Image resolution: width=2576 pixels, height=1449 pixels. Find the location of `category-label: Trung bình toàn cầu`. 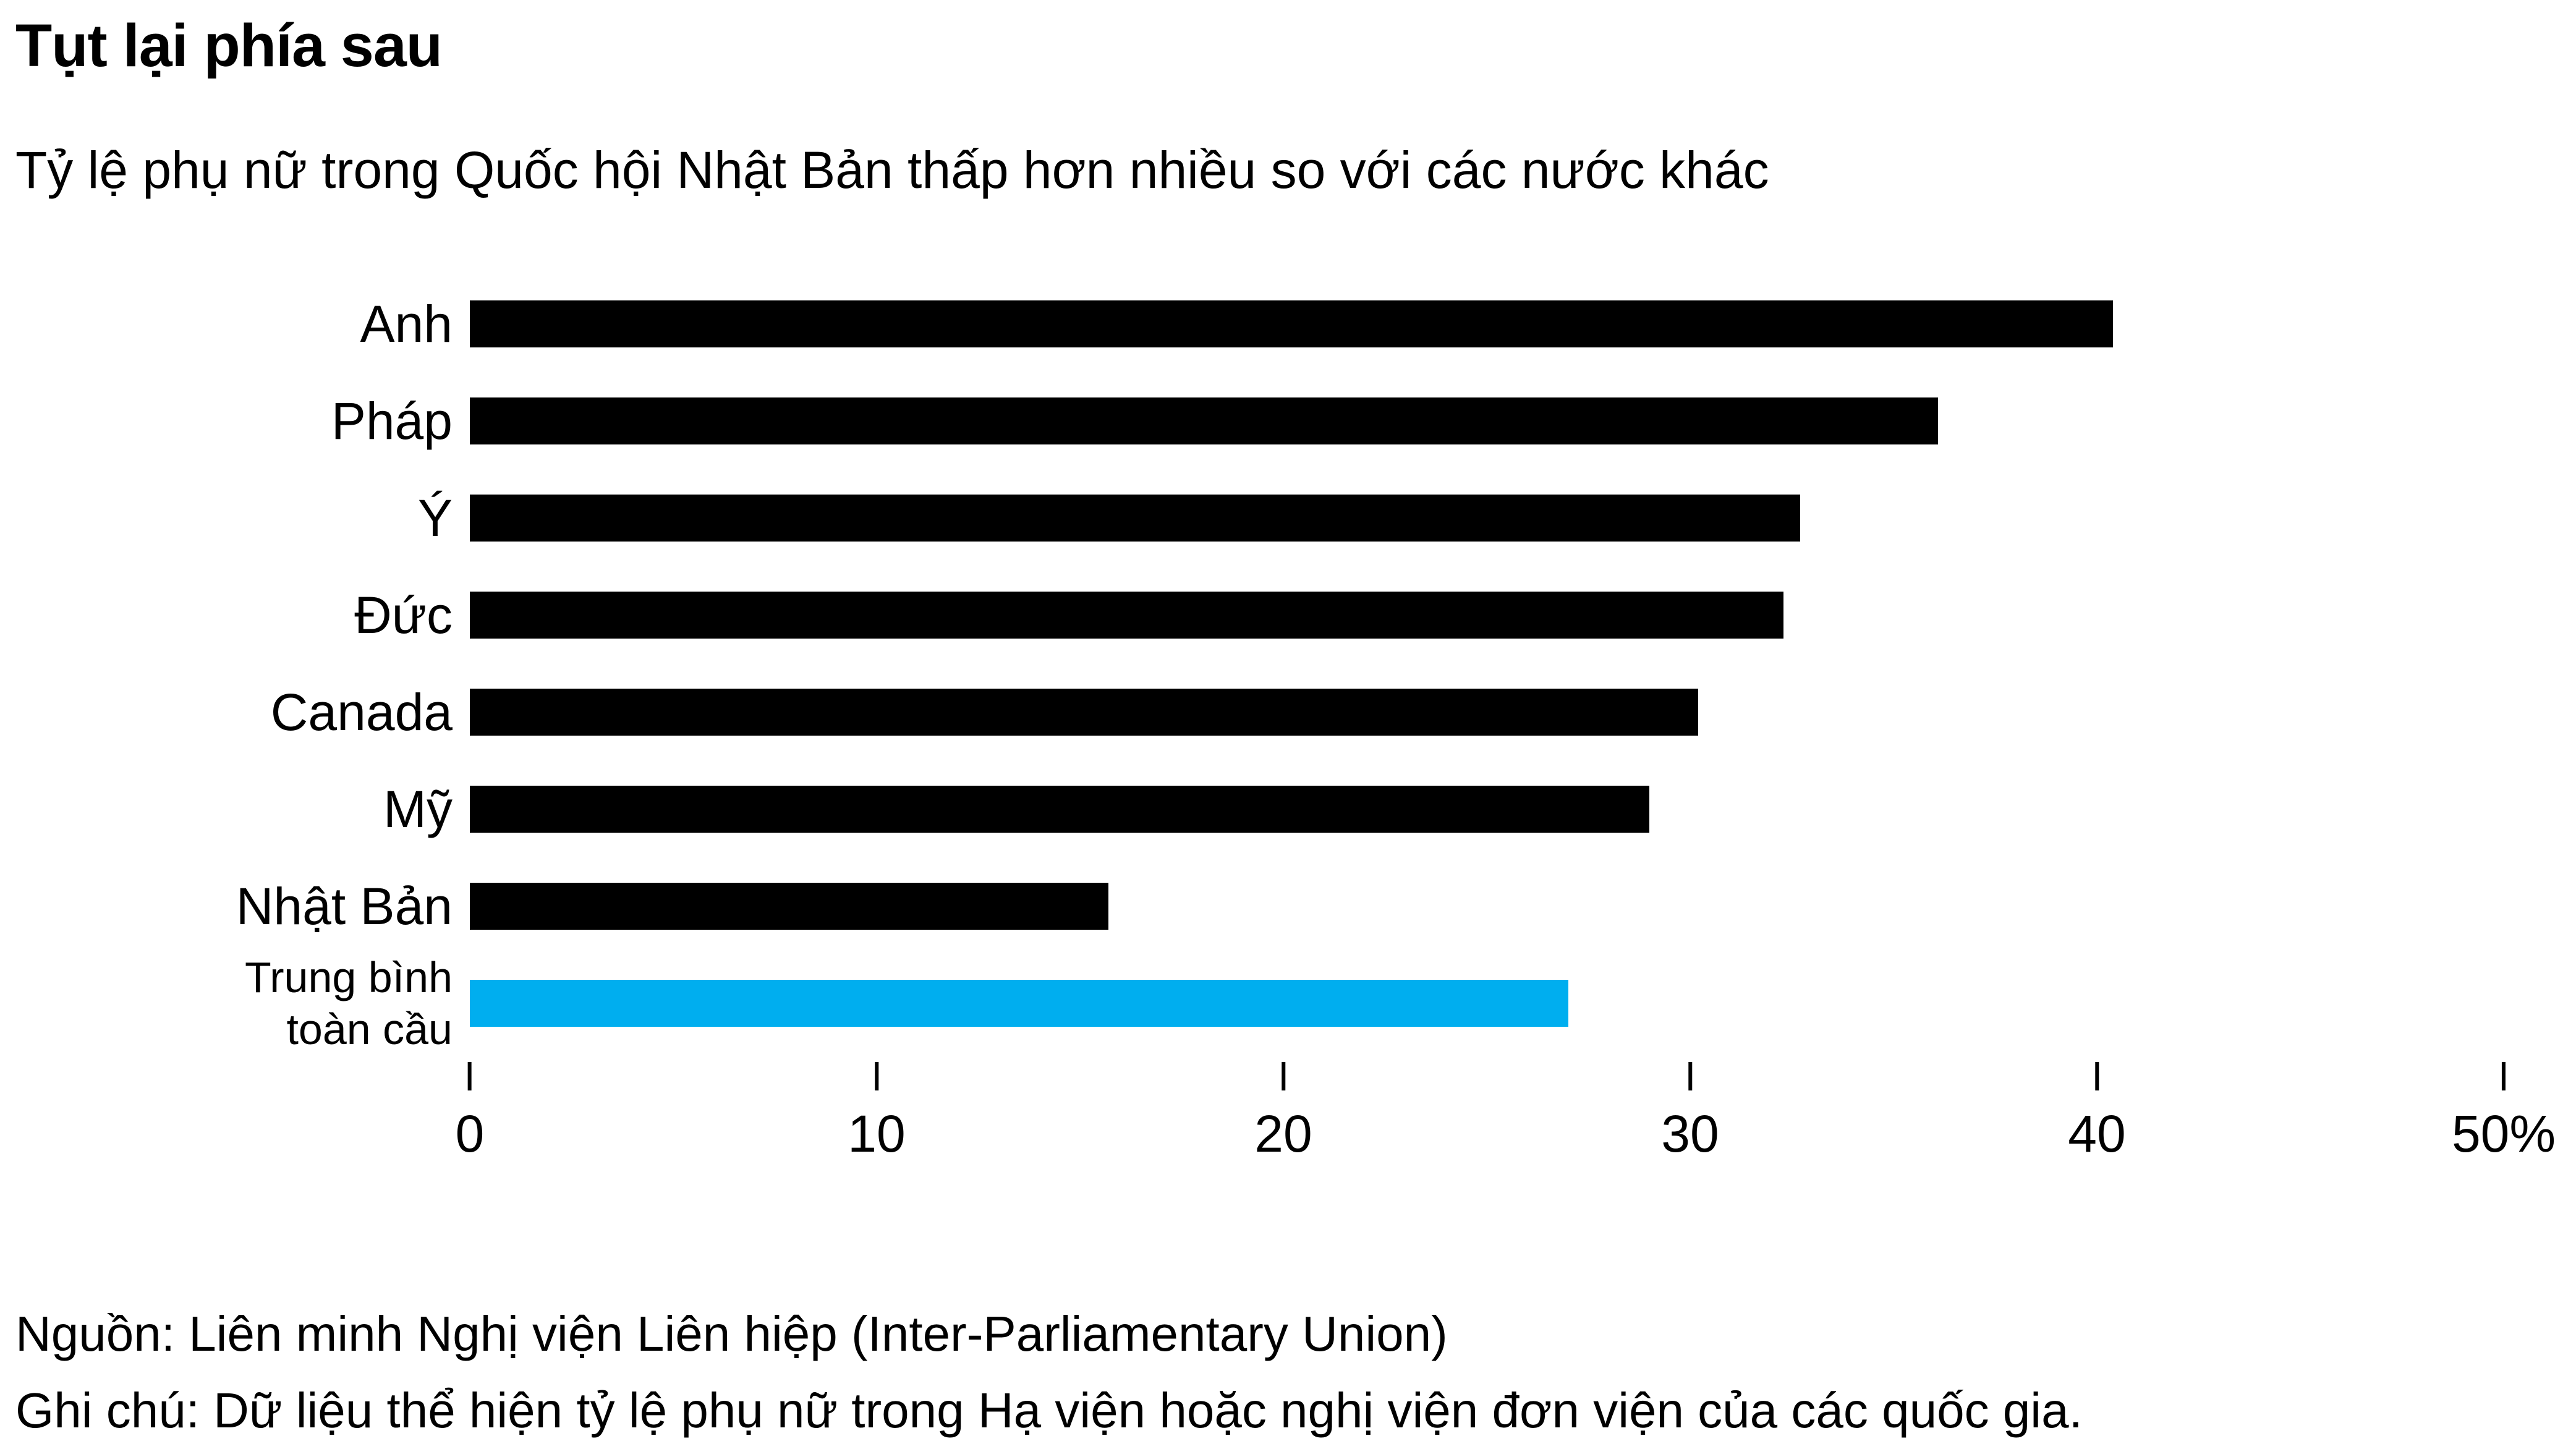

category-label: Trung bình toàn cầu is located at coordinates (349, 1003).